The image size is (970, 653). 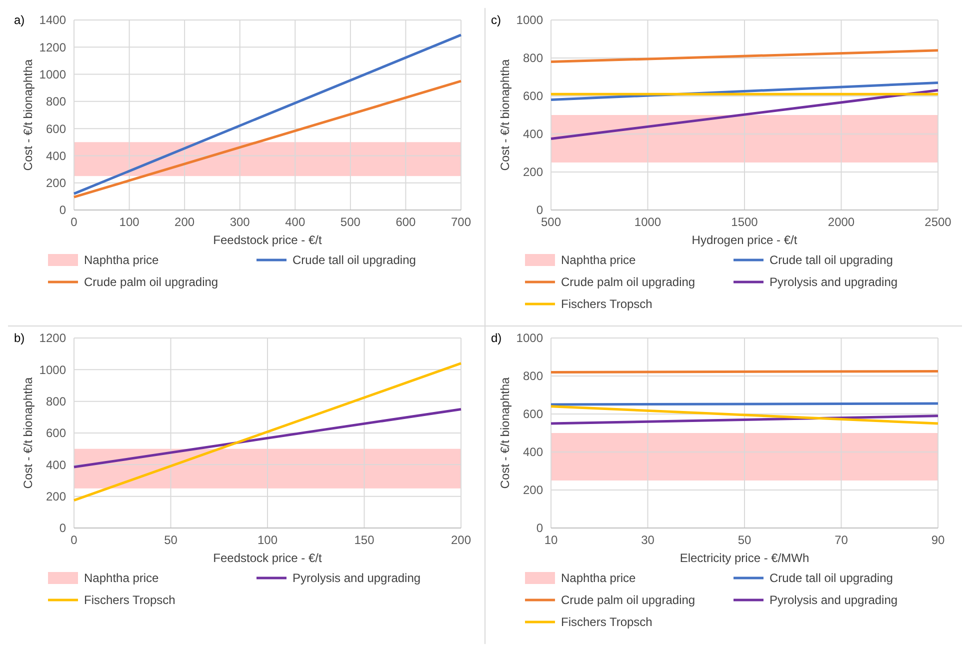 What do you see at coordinates (19, 338) in the screenshot?
I see `text: b)` at bounding box center [19, 338].